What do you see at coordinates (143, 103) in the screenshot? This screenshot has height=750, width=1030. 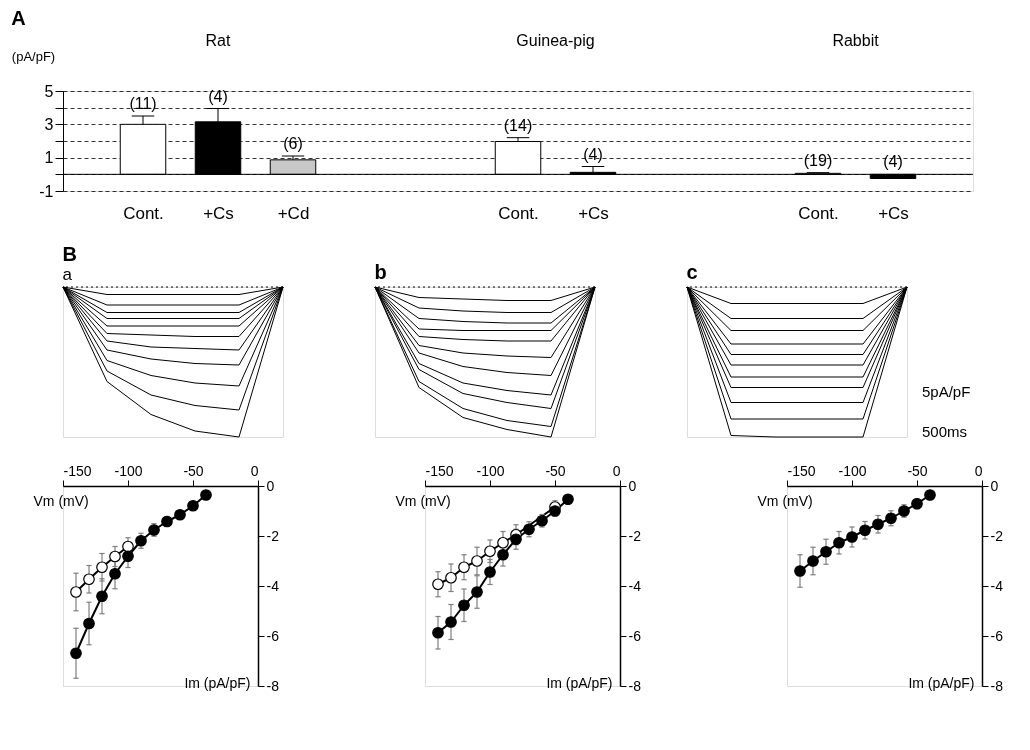 I see `annotation: (11)` at bounding box center [143, 103].